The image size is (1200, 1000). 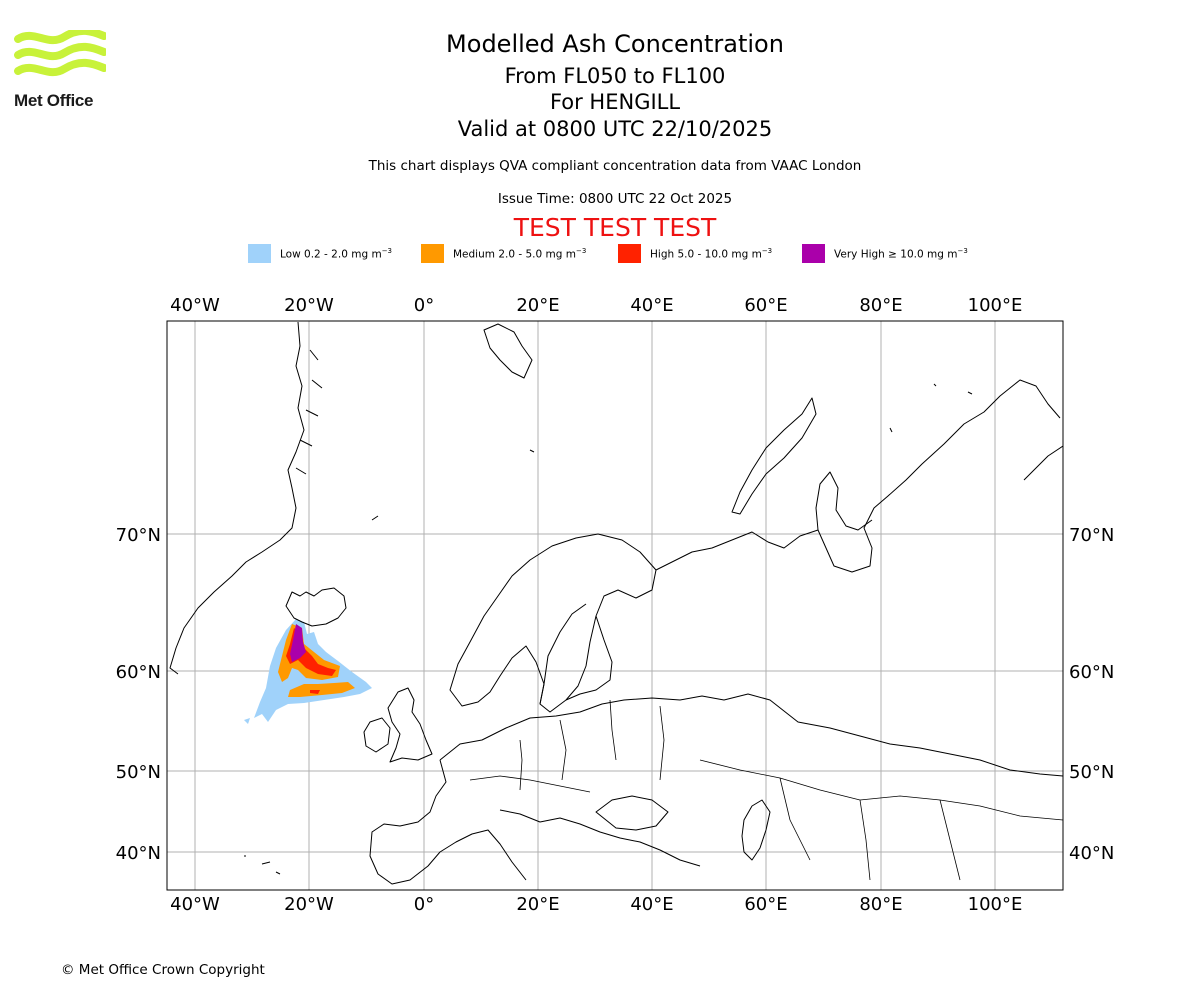 What do you see at coordinates (247, 721) in the screenshot?
I see `ash-low` at bounding box center [247, 721].